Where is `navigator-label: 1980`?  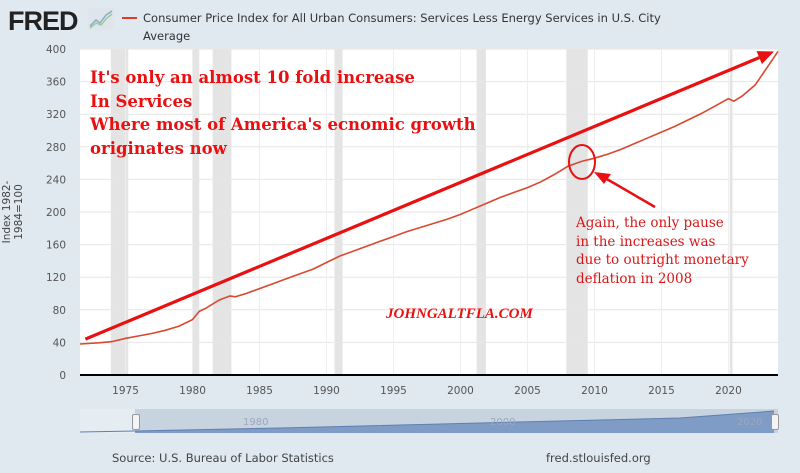
navigator-label: 1980 is located at coordinates (256, 422).